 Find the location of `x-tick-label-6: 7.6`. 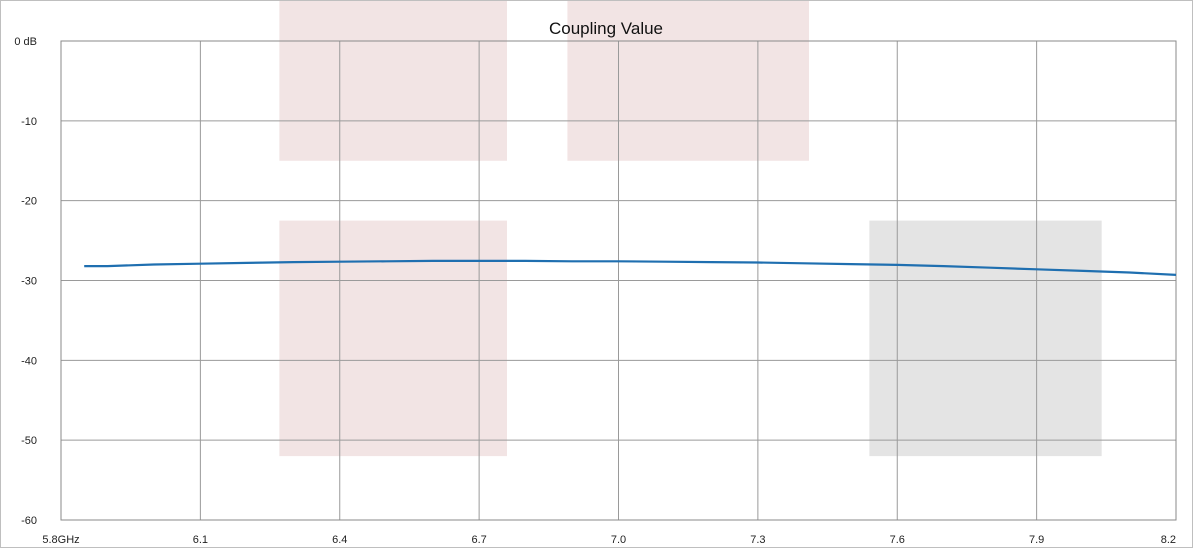

x-tick-label-6: 7.6 is located at coordinates (897, 540).